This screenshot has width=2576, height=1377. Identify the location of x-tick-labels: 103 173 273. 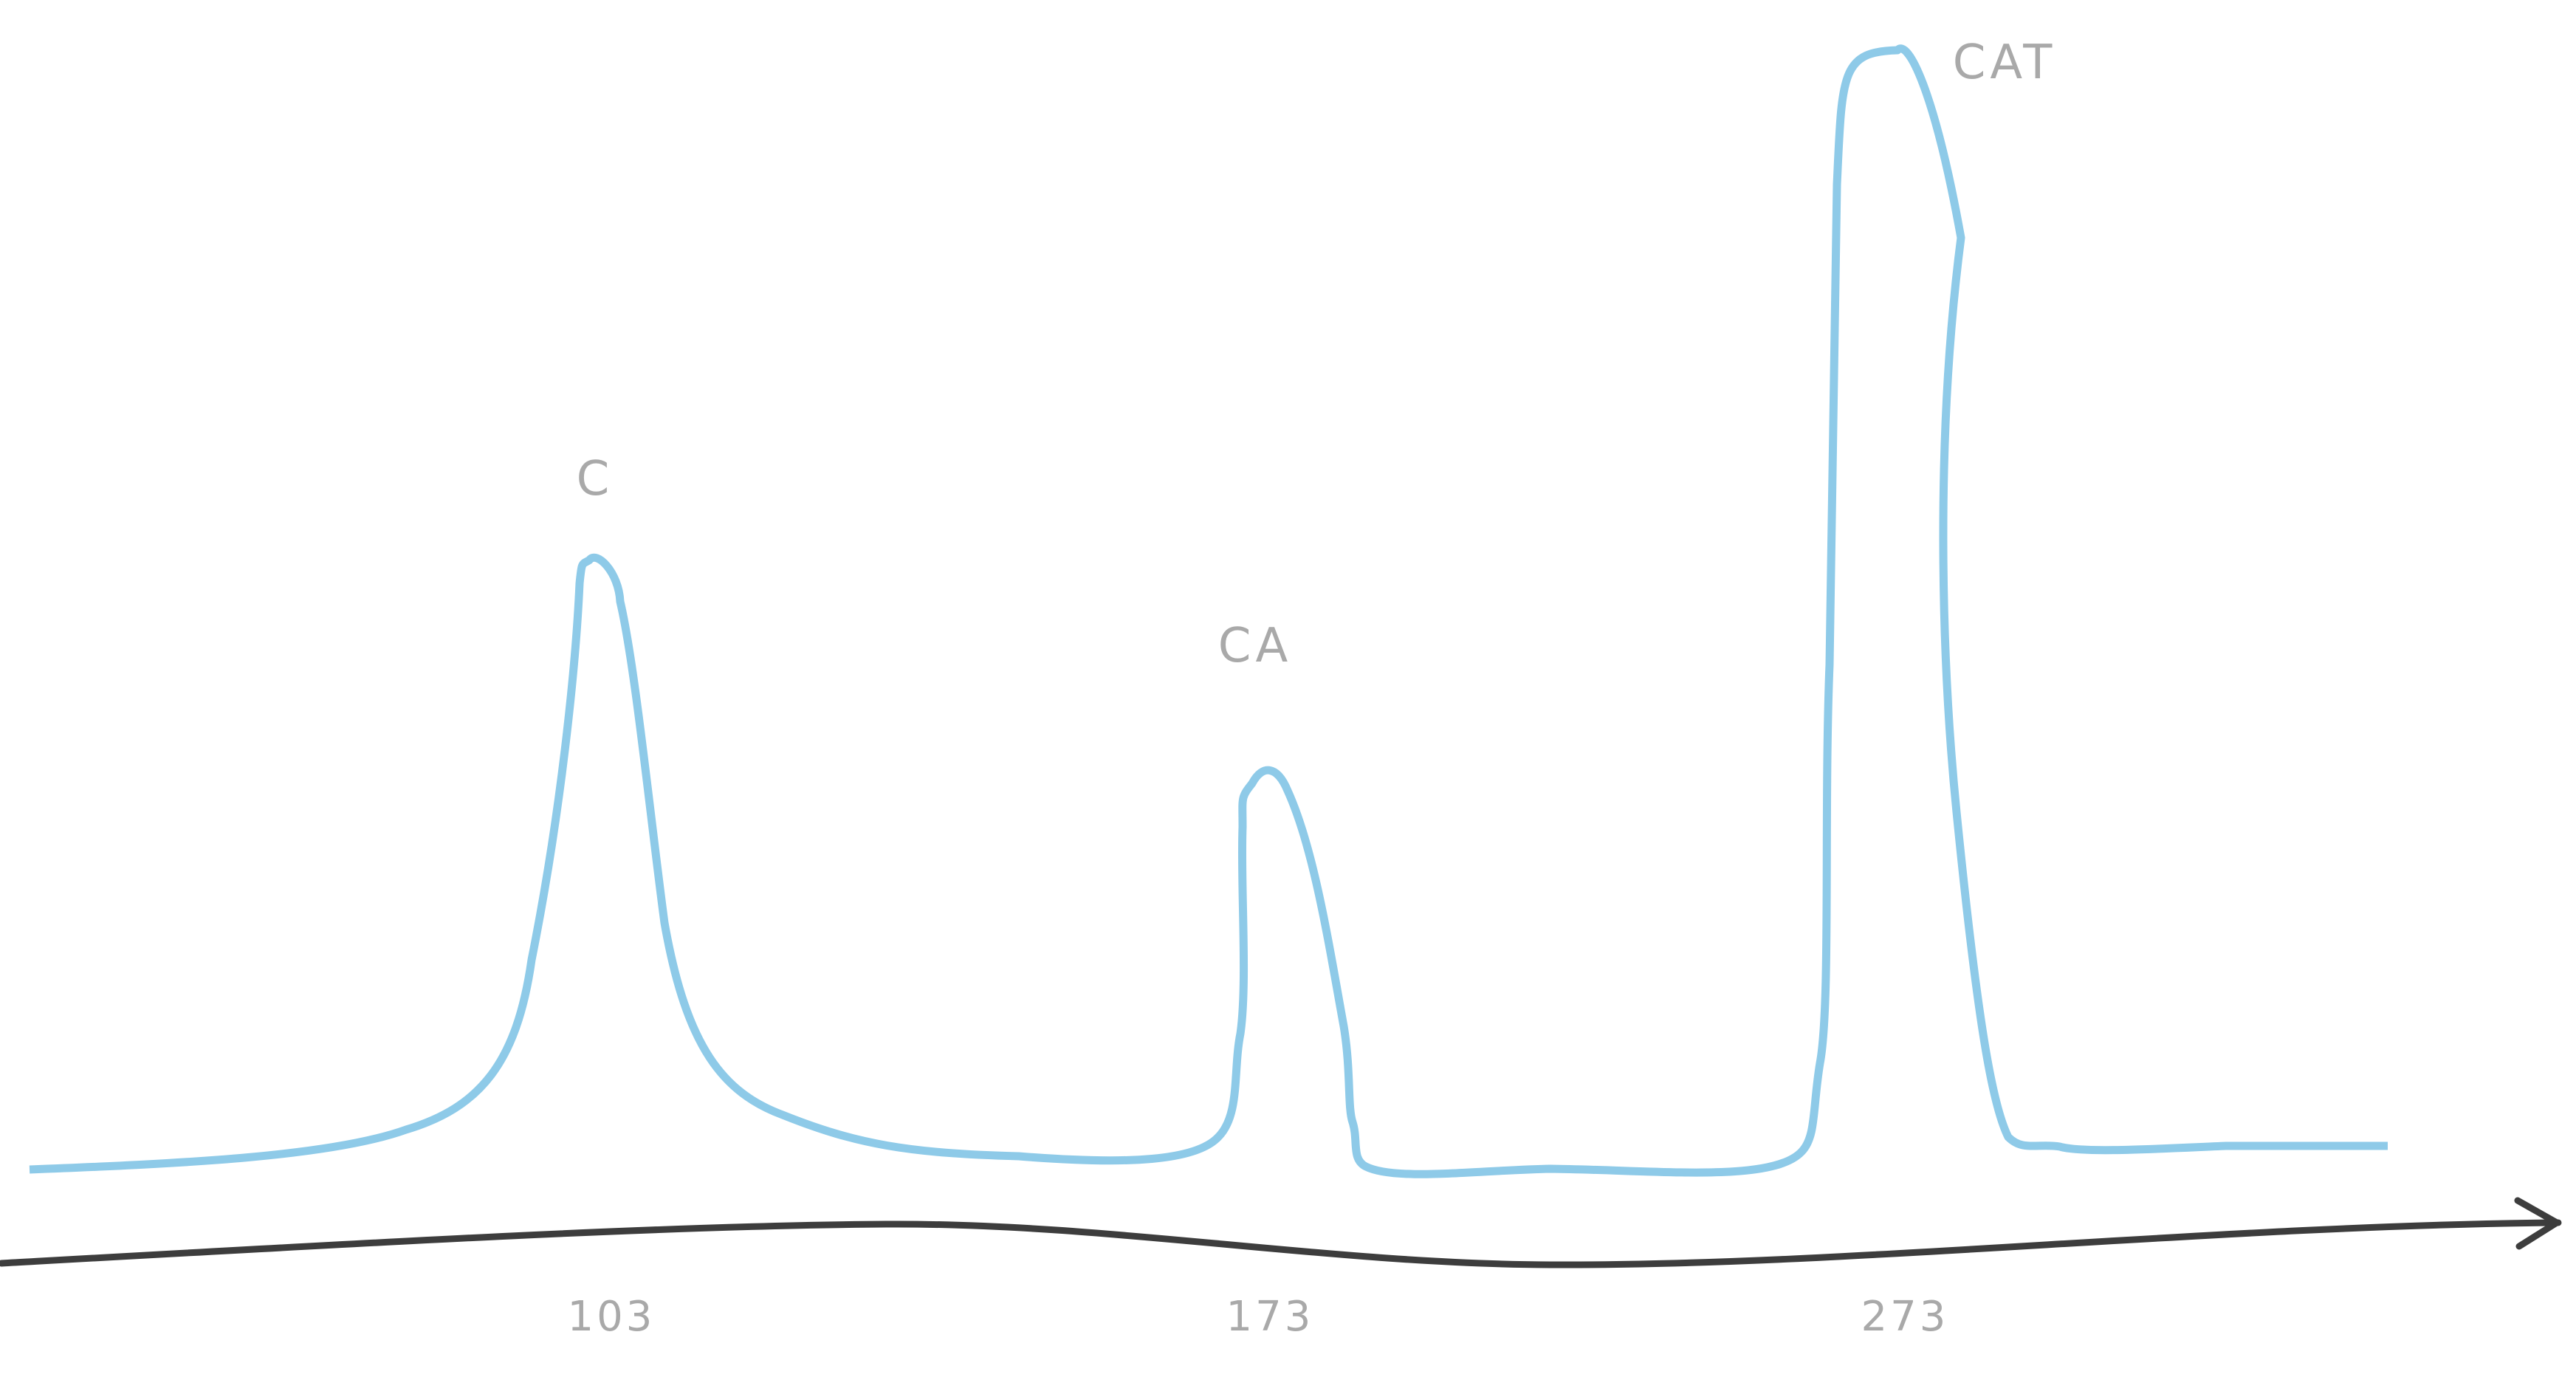
(1258, 1317).